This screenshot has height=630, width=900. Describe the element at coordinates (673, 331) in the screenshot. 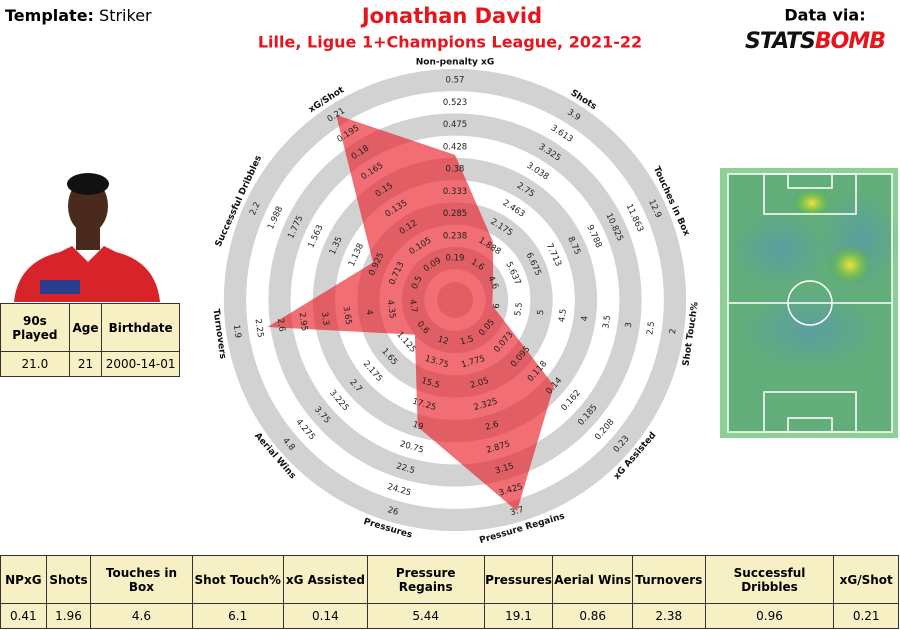

I see `tick-label: 2` at that location.